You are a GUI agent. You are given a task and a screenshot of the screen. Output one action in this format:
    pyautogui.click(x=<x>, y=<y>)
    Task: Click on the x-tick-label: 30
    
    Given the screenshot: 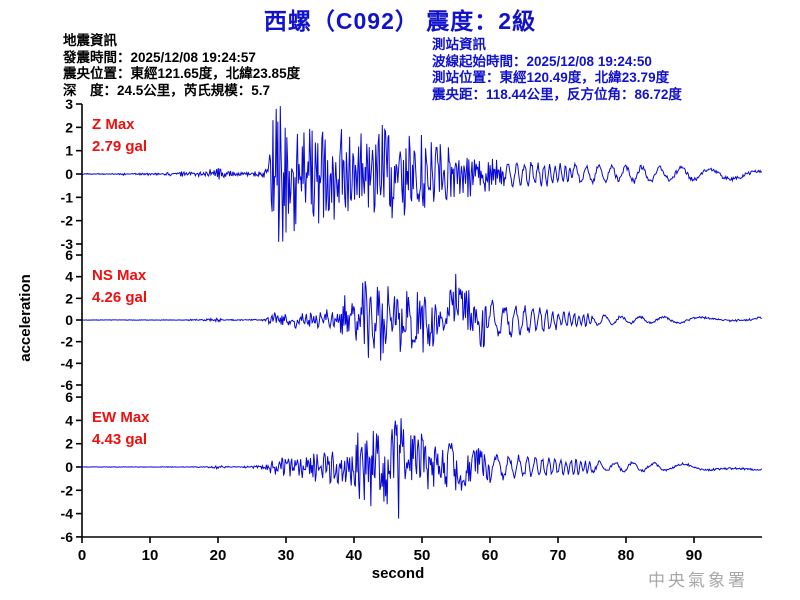 What is the action you would take?
    pyautogui.click(x=286, y=555)
    